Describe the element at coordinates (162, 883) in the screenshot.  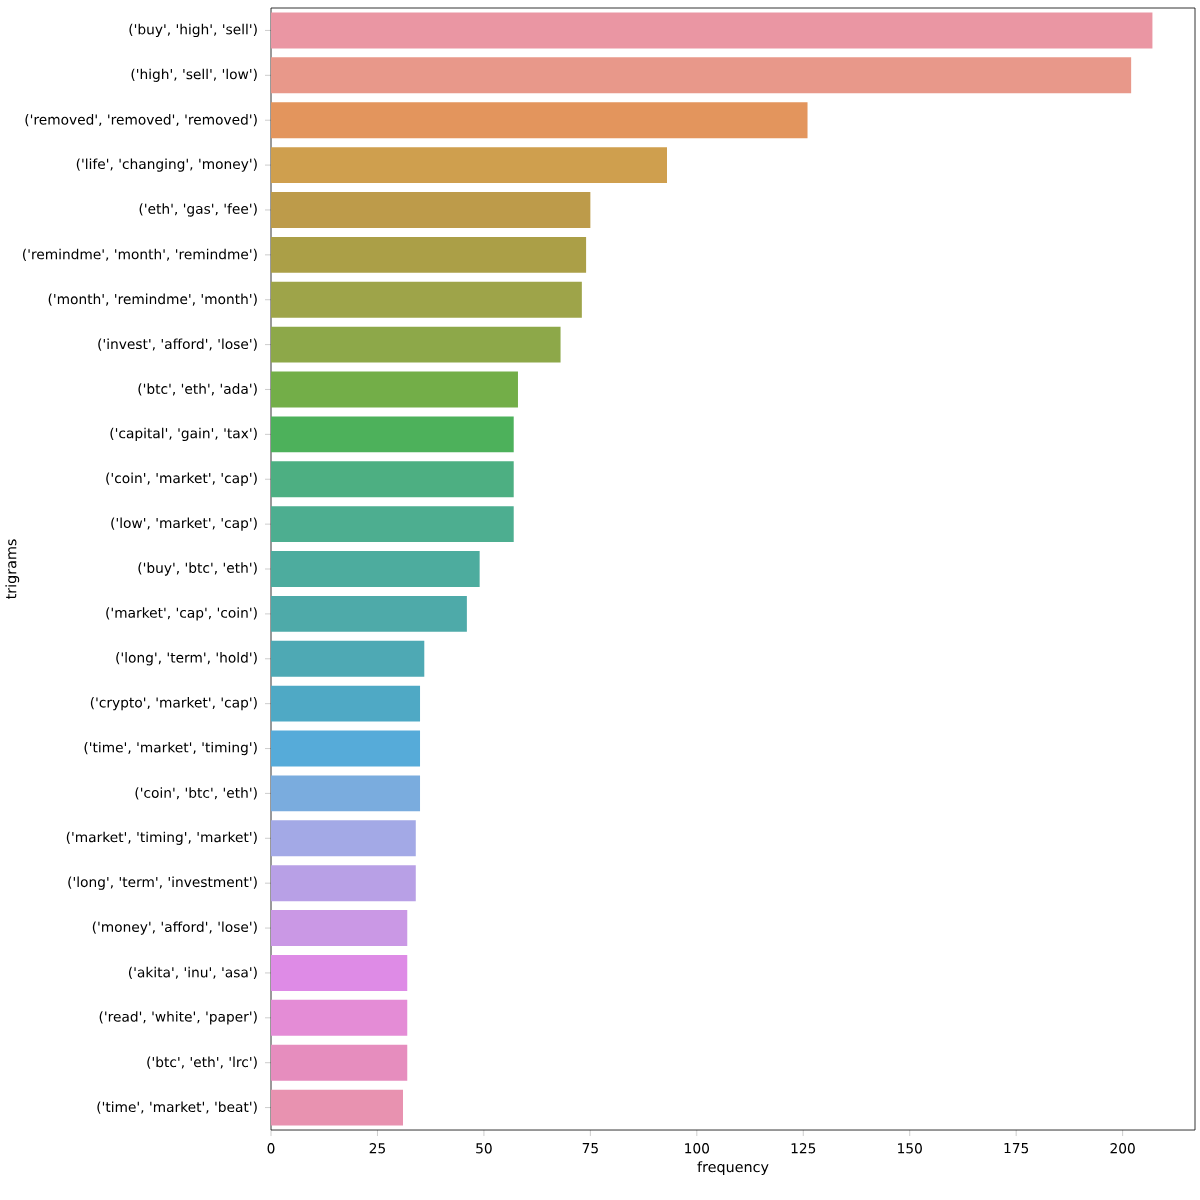
I see `y-tick-label: ('long', 'term', 'investment')` at that location.